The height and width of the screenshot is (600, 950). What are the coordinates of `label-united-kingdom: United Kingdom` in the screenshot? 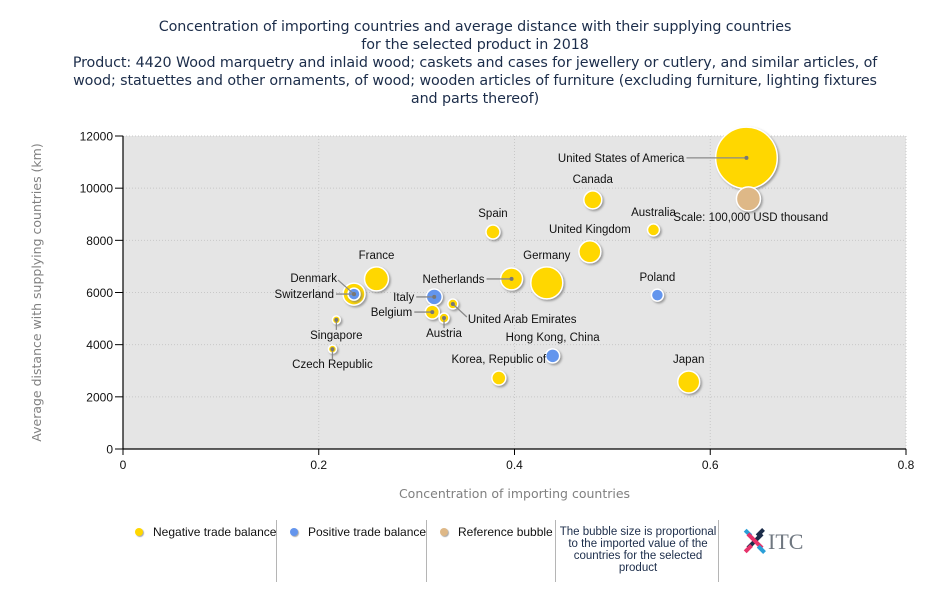 It's located at (590, 230).